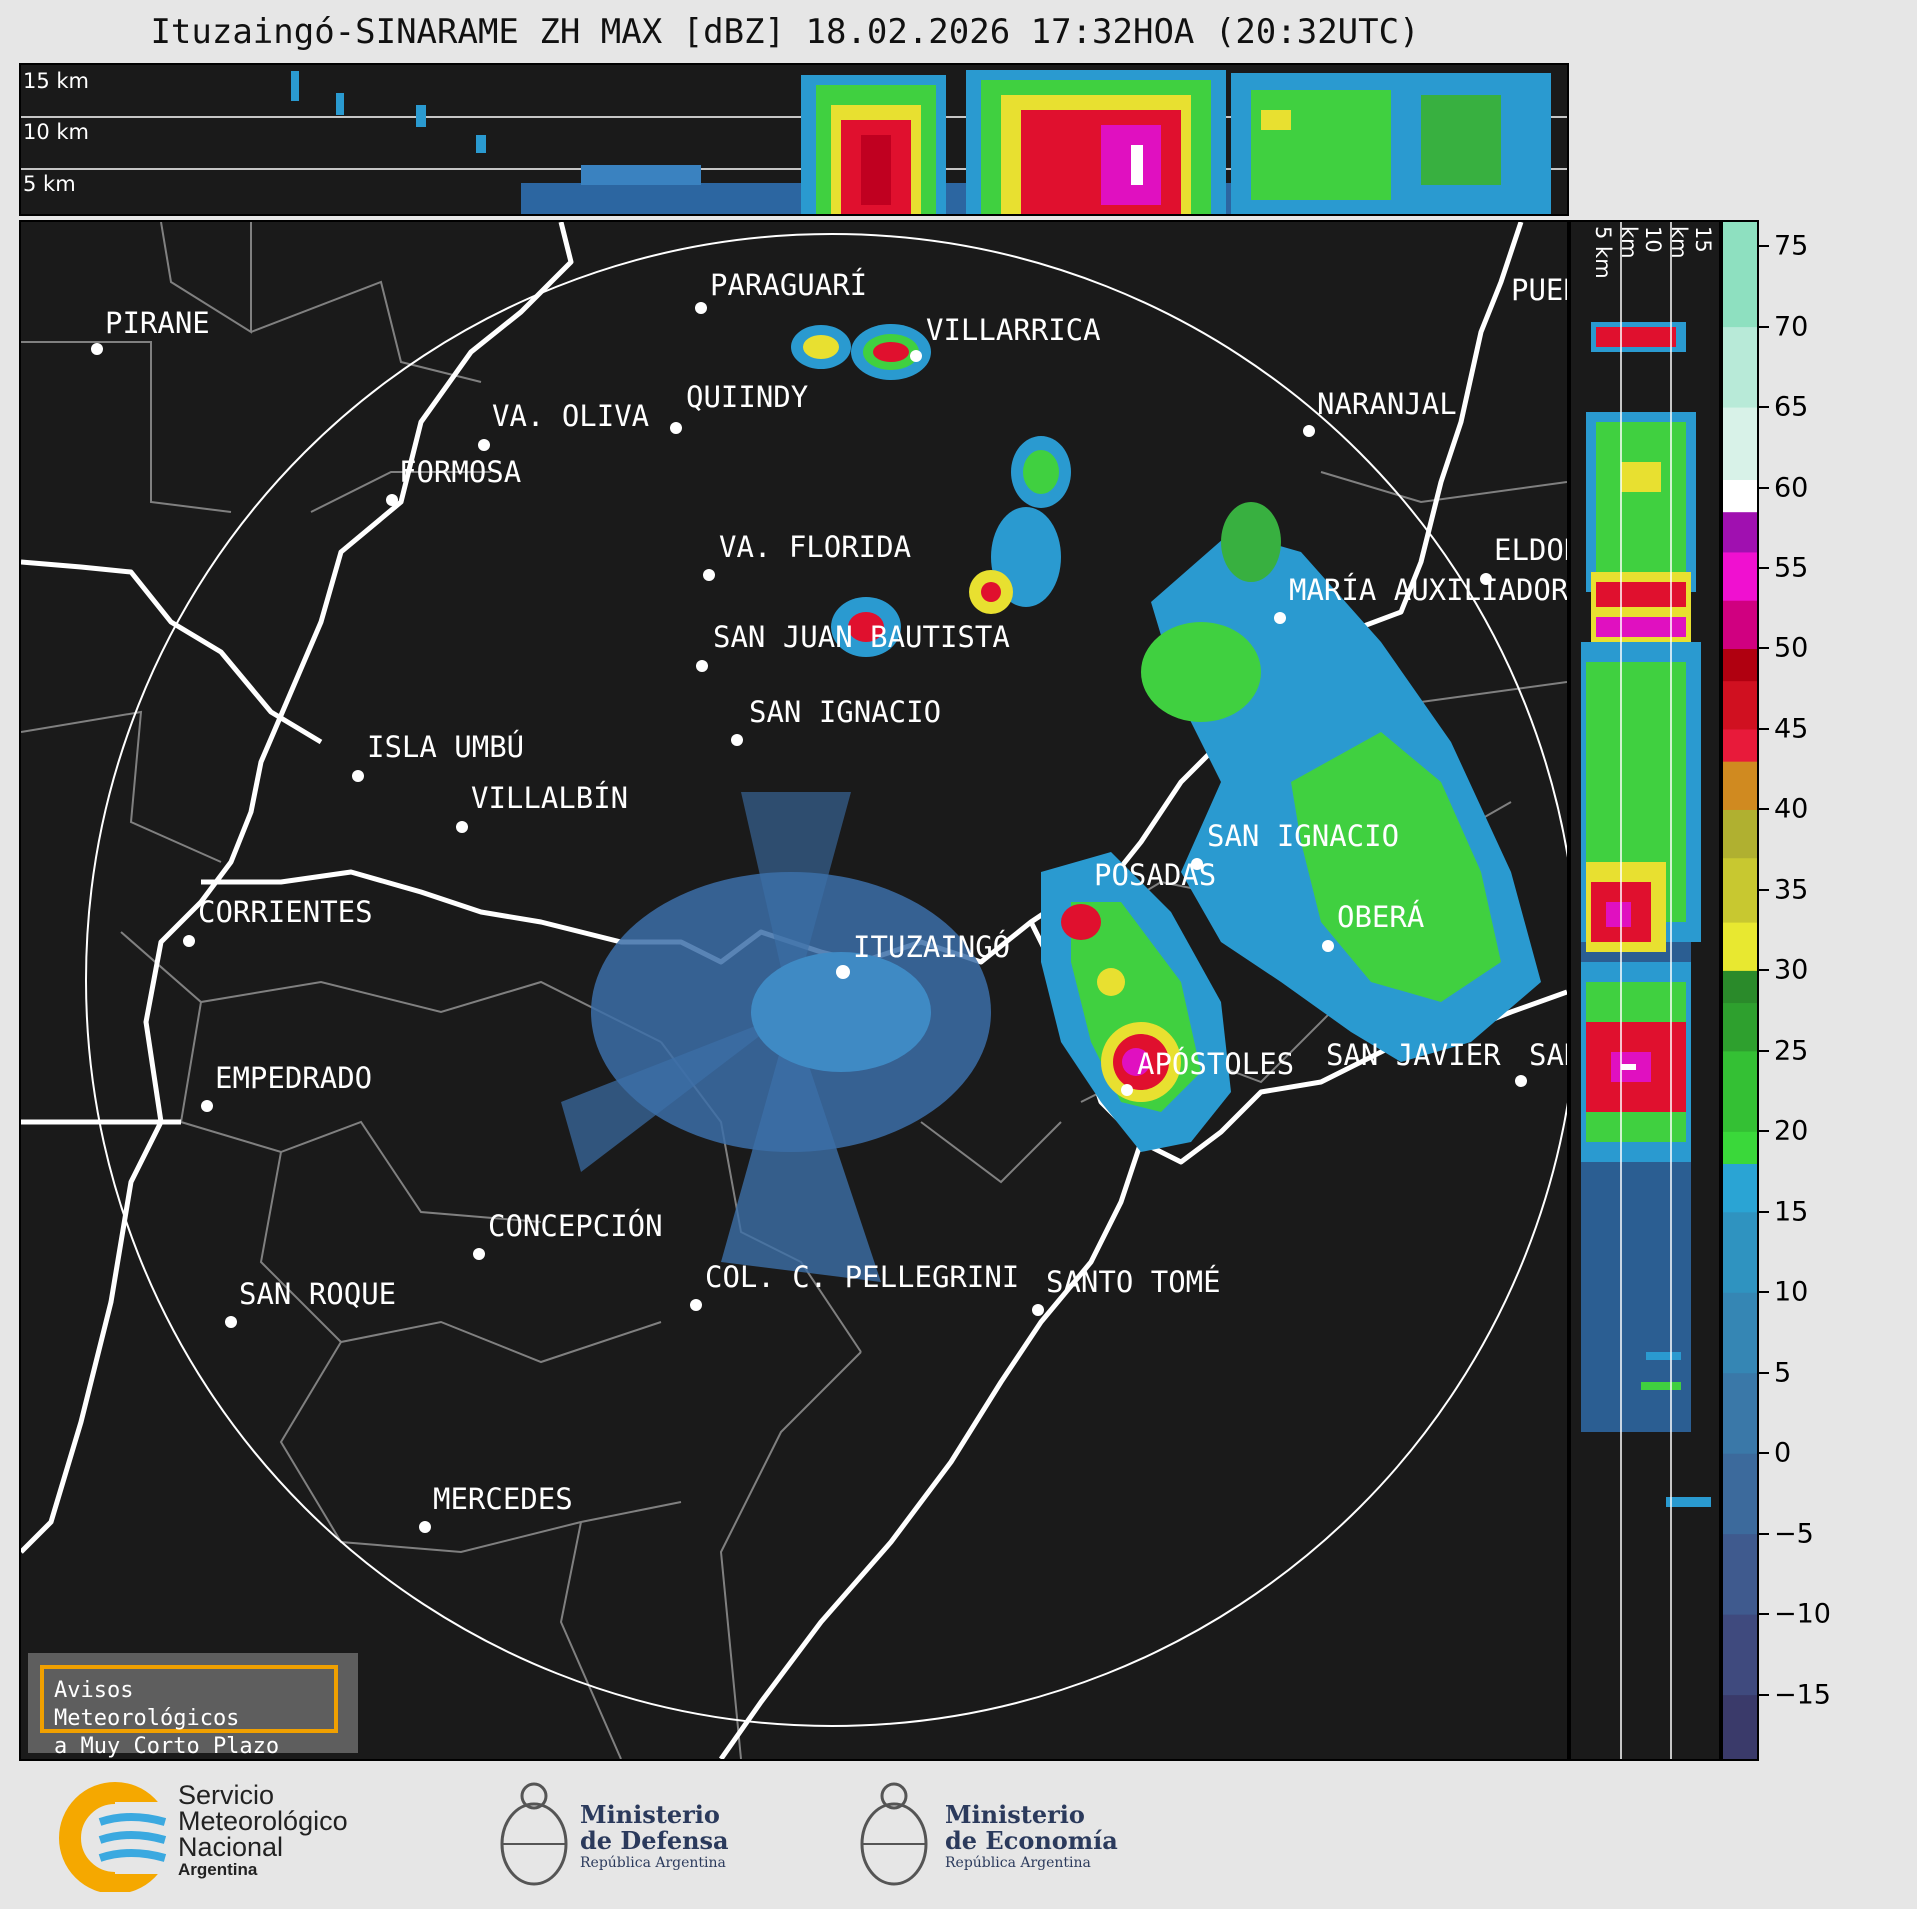  What do you see at coordinates (1603, 252) in the screenshot?
I see `side-height-label-5km: 5 km` at bounding box center [1603, 252].